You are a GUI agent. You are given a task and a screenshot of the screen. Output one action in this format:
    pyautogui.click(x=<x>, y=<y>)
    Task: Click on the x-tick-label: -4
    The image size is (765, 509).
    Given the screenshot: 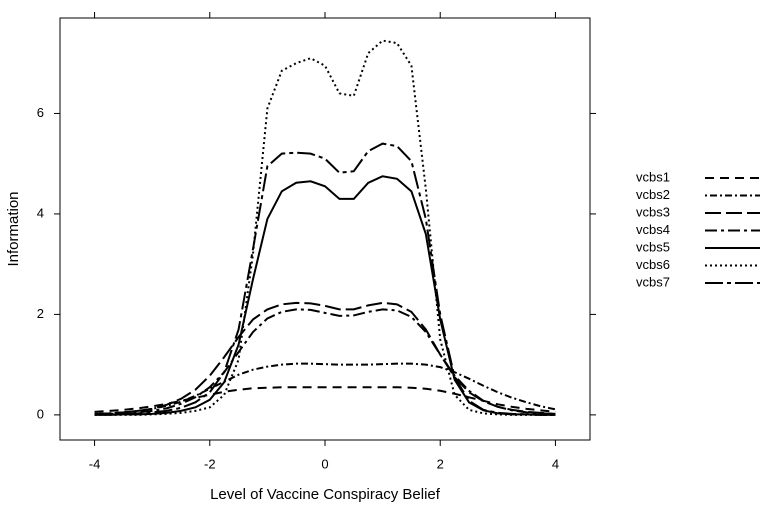 What is the action you would take?
    pyautogui.click(x=95, y=463)
    